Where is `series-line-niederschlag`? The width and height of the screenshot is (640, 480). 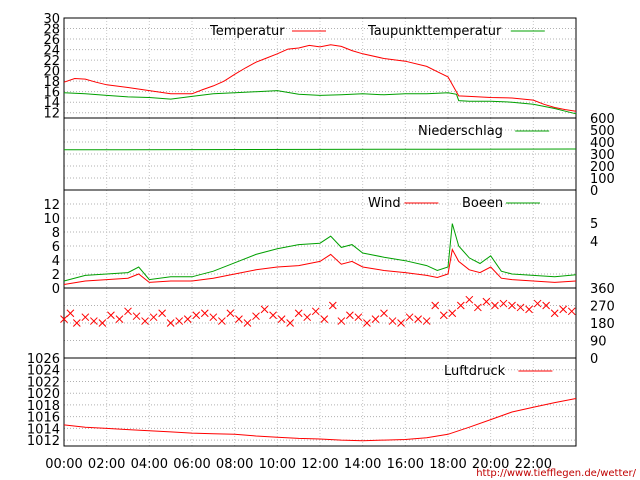
series-line-niederschlag is located at coordinates (320, 149).